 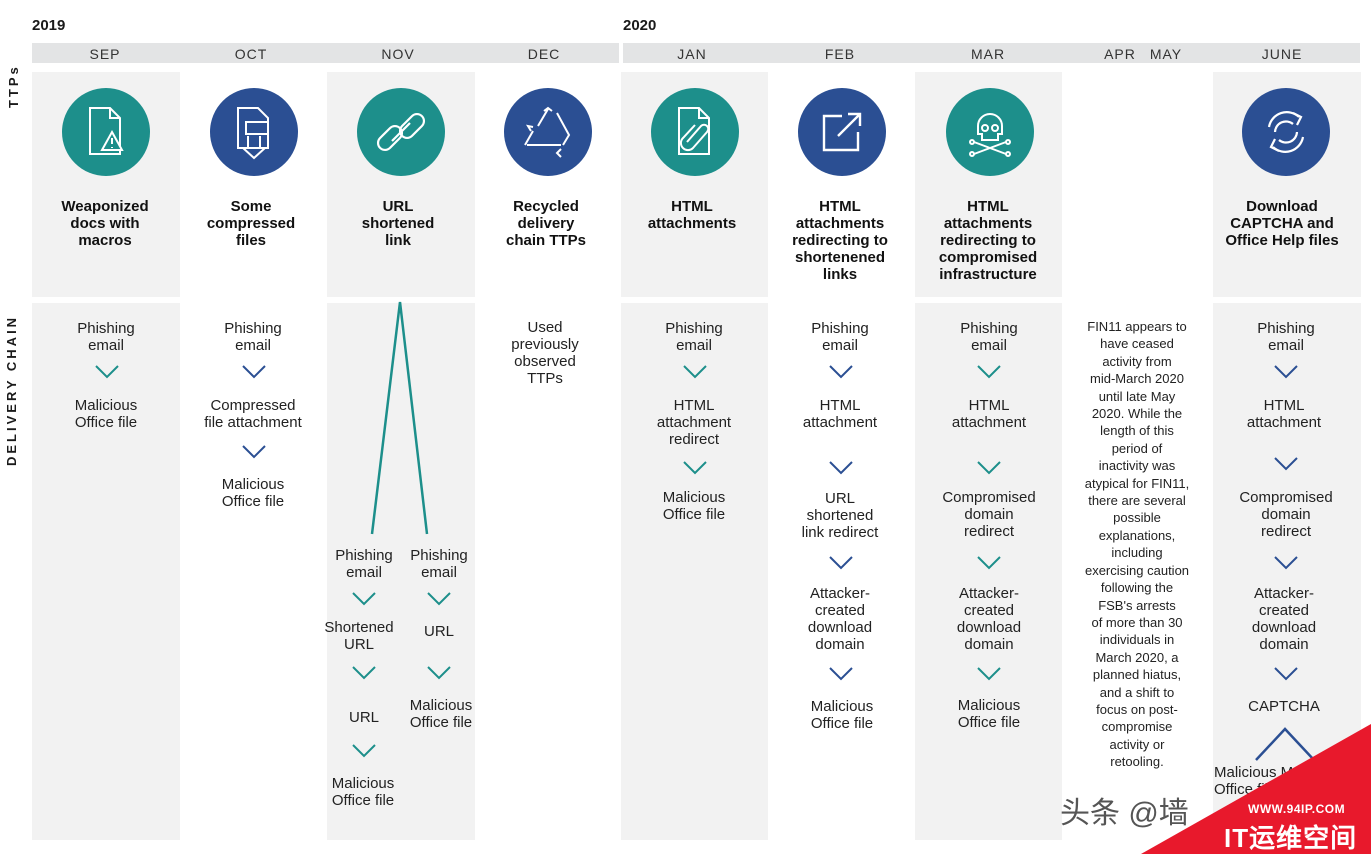 What do you see at coordinates (1137, 466) in the screenshot?
I see `note-line: inactivity was` at bounding box center [1137, 466].